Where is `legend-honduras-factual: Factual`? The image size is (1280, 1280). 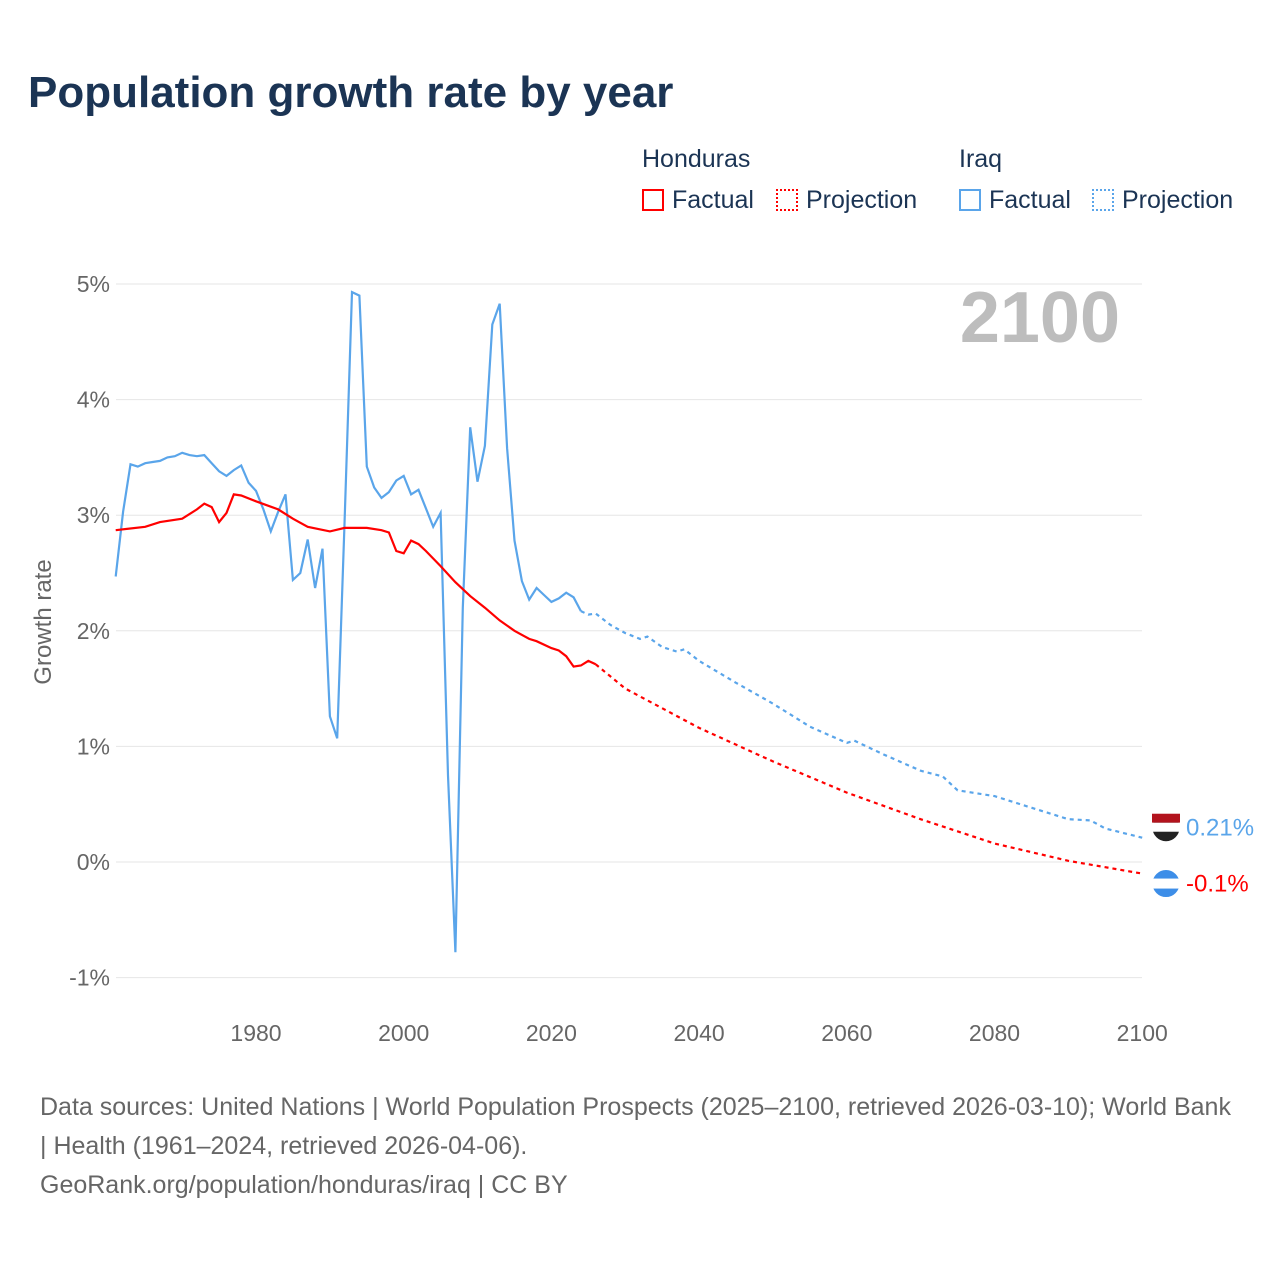
legend-honduras-factual: Factual is located at coordinates (698, 200).